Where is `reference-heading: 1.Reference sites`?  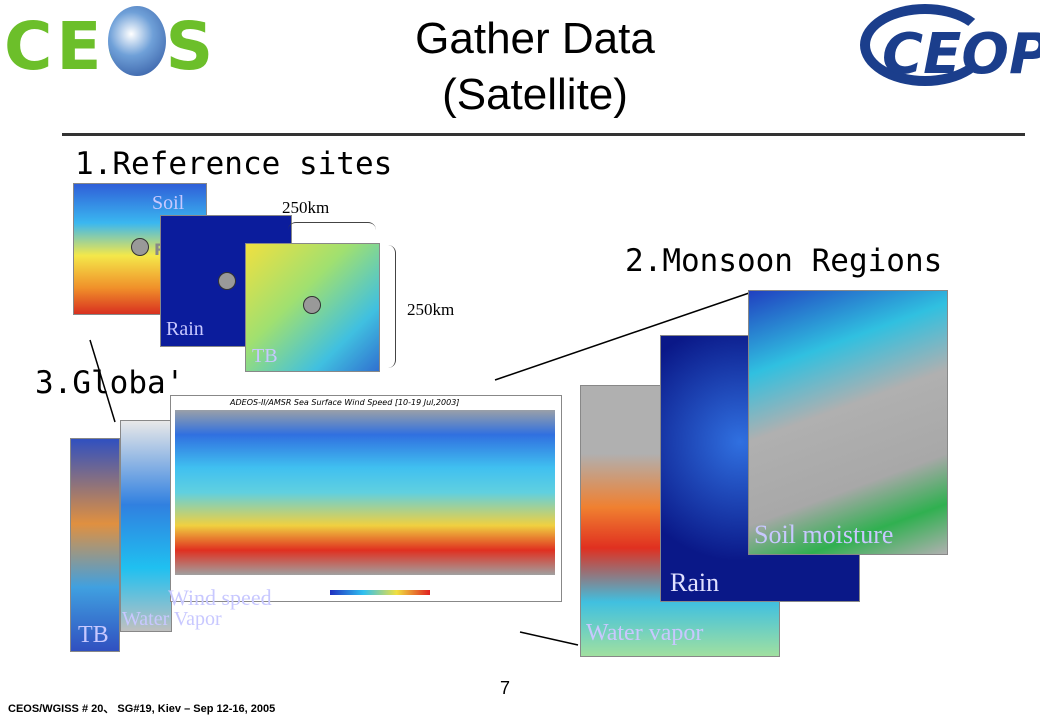 reference-heading: 1.Reference sites is located at coordinates (234, 164).